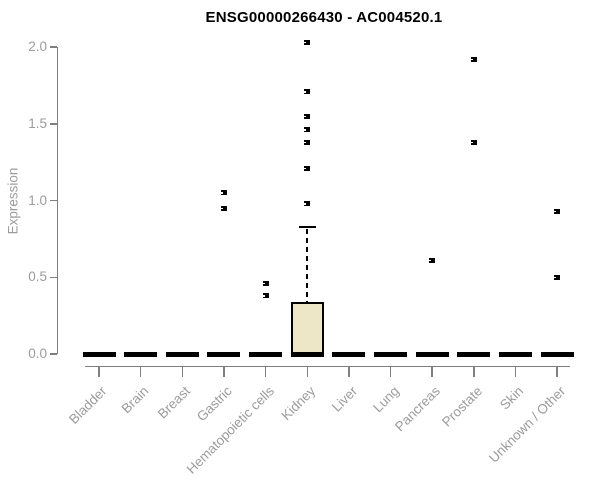 This screenshot has width=600, height=500. I want to click on chart-title: ENSG00000266430 - AC004520.1, so click(324, 17).